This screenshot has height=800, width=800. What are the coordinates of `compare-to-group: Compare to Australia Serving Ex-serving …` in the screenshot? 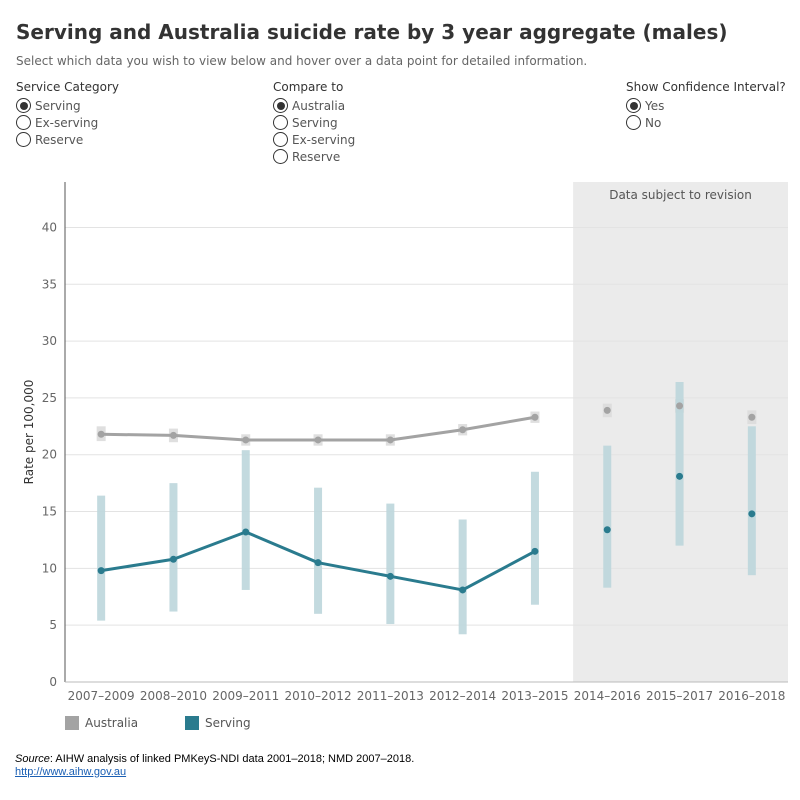 It's located at (314, 122).